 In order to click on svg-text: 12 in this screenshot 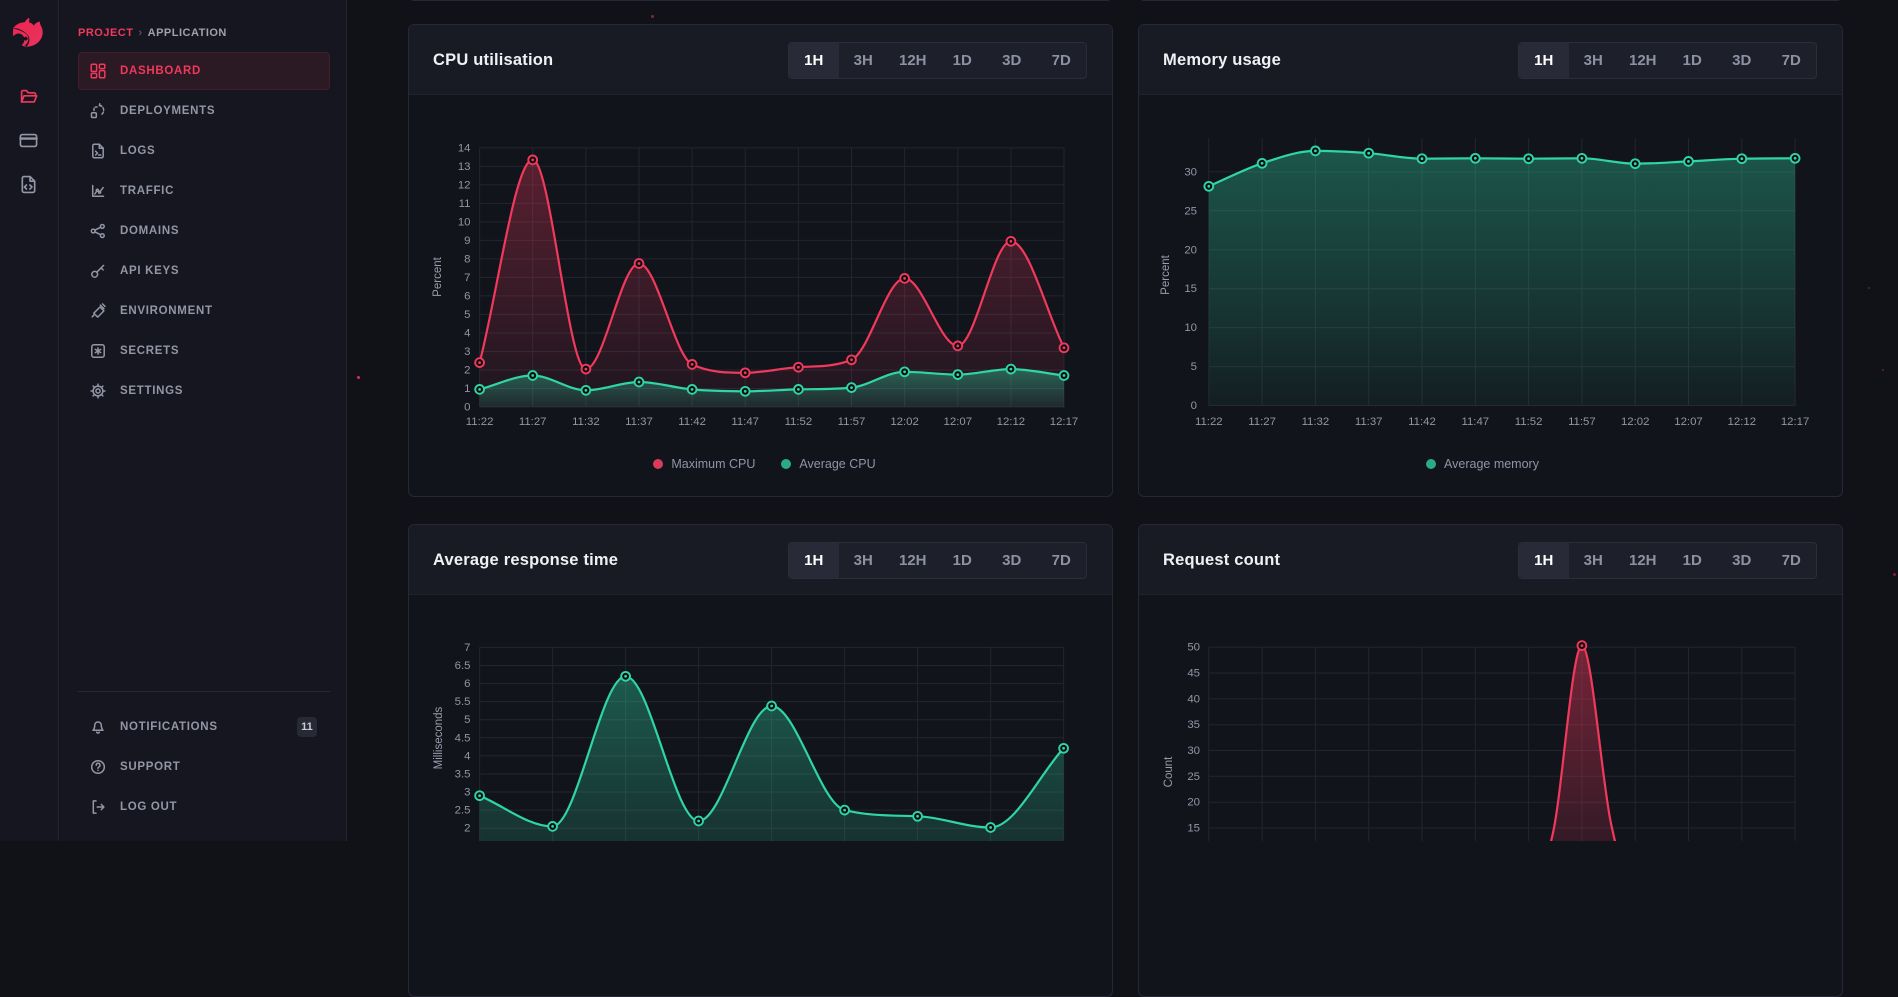, I will do `click(464, 185)`.